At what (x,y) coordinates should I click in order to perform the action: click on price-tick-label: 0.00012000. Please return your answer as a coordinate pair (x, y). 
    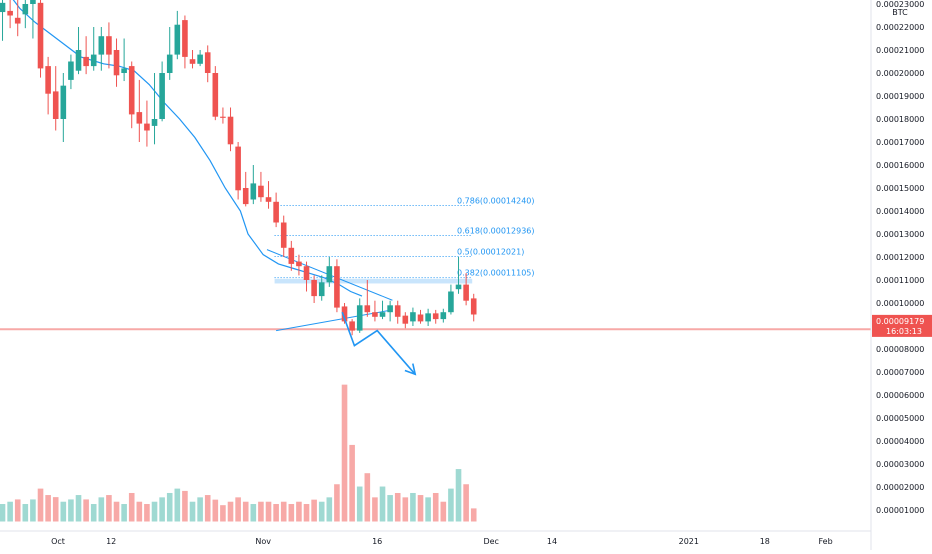
    Looking at the image, I should click on (900, 257).